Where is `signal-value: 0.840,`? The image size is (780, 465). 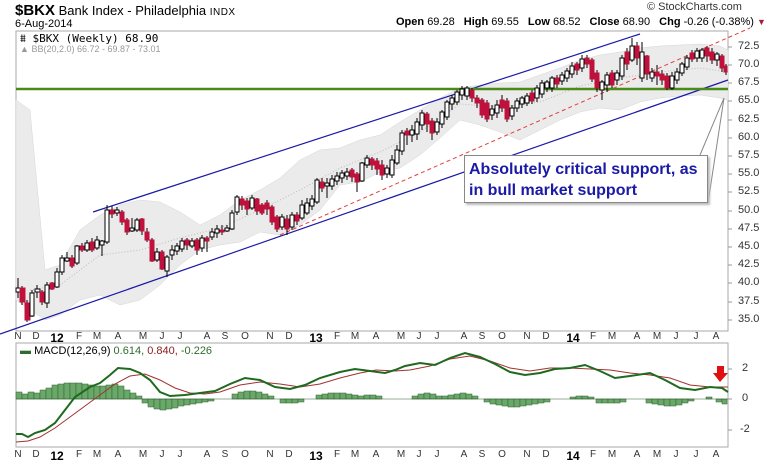
signal-value: 0.840, is located at coordinates (162, 351).